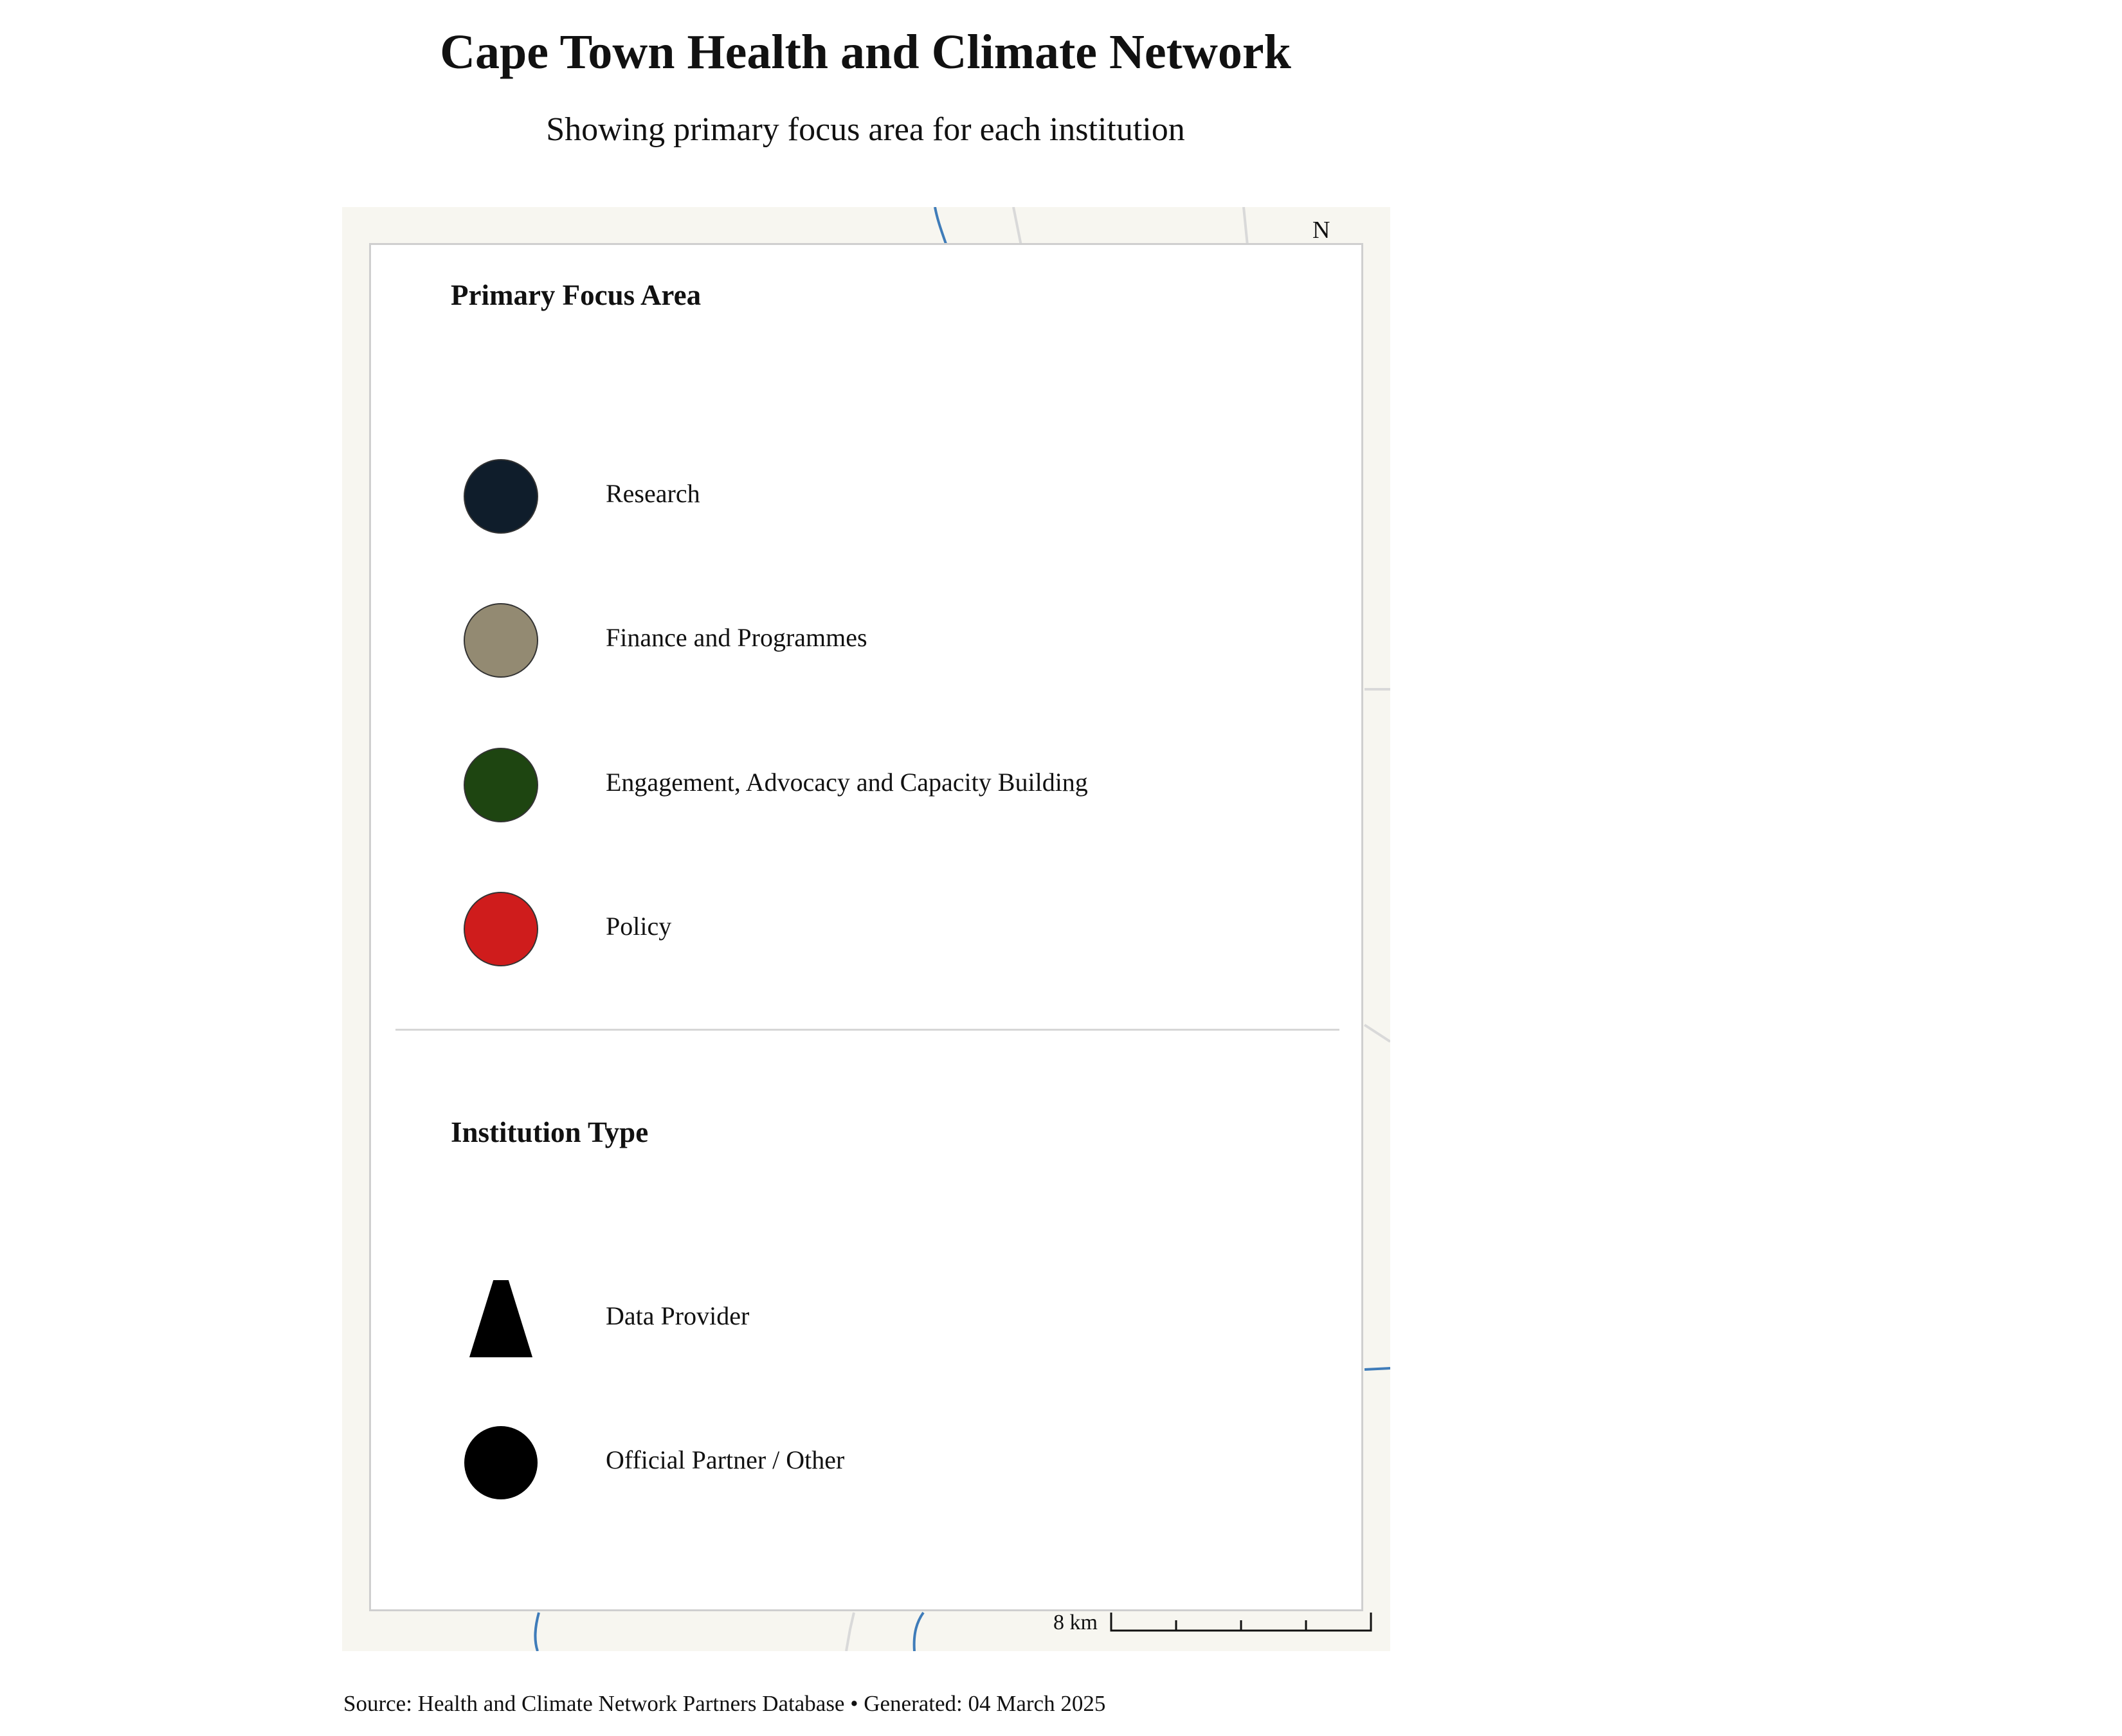  Describe the element at coordinates (854, 1462) in the screenshot. I see `legend-item-official-partner: Official Partner / Other` at that location.